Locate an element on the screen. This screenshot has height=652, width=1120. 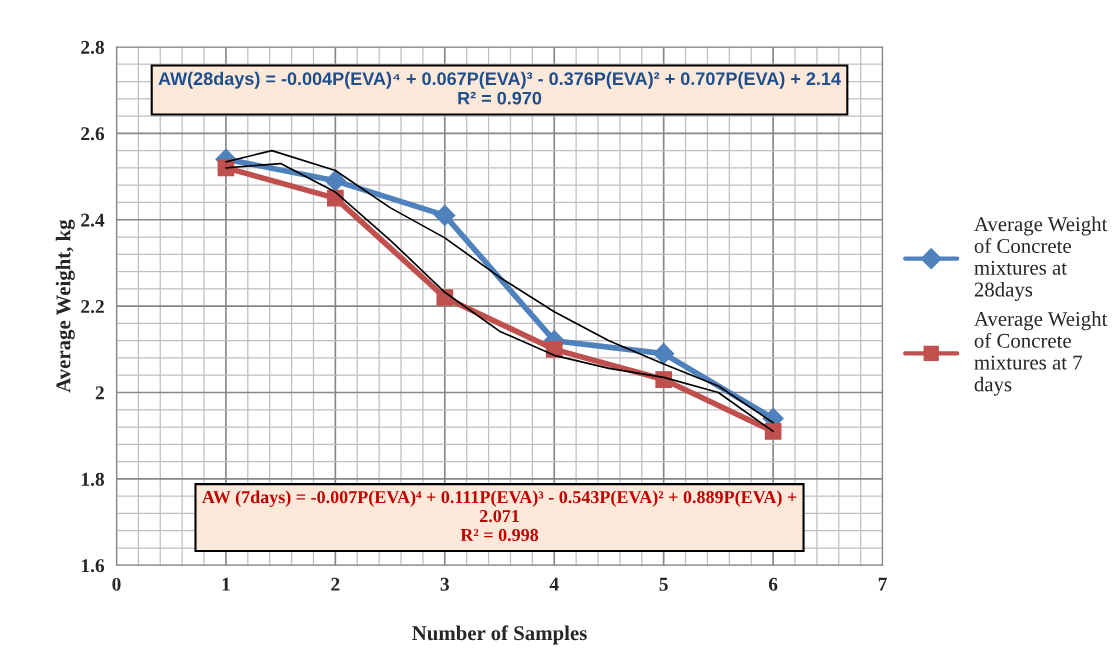
legend-label: Average Weight of Concrete mixtures at 28days is located at coordinates (1041, 258).